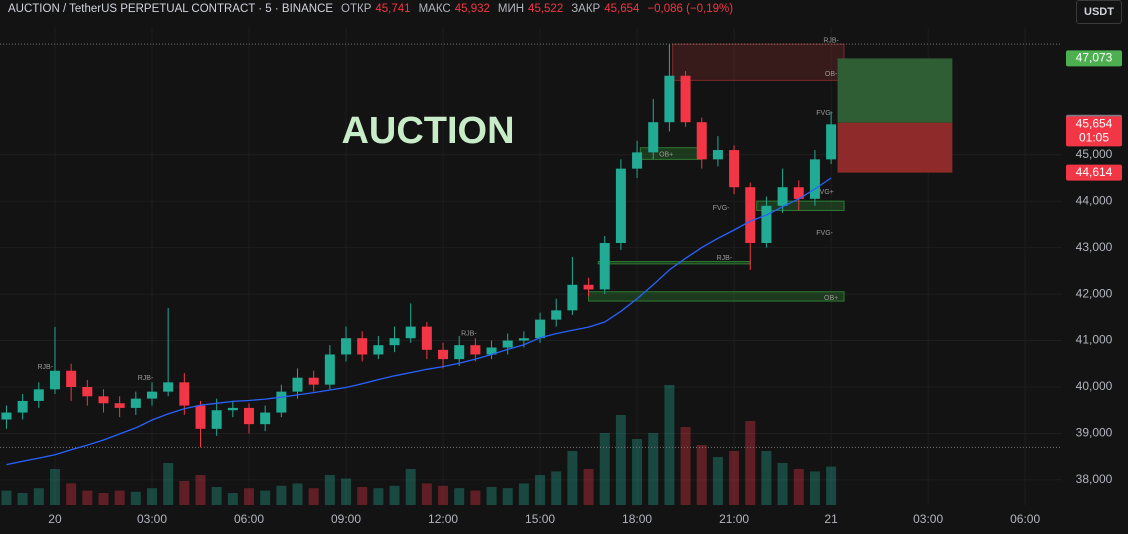 This screenshot has width=1128, height=534. I want to click on x-tick-label: 12:00, so click(443, 519).